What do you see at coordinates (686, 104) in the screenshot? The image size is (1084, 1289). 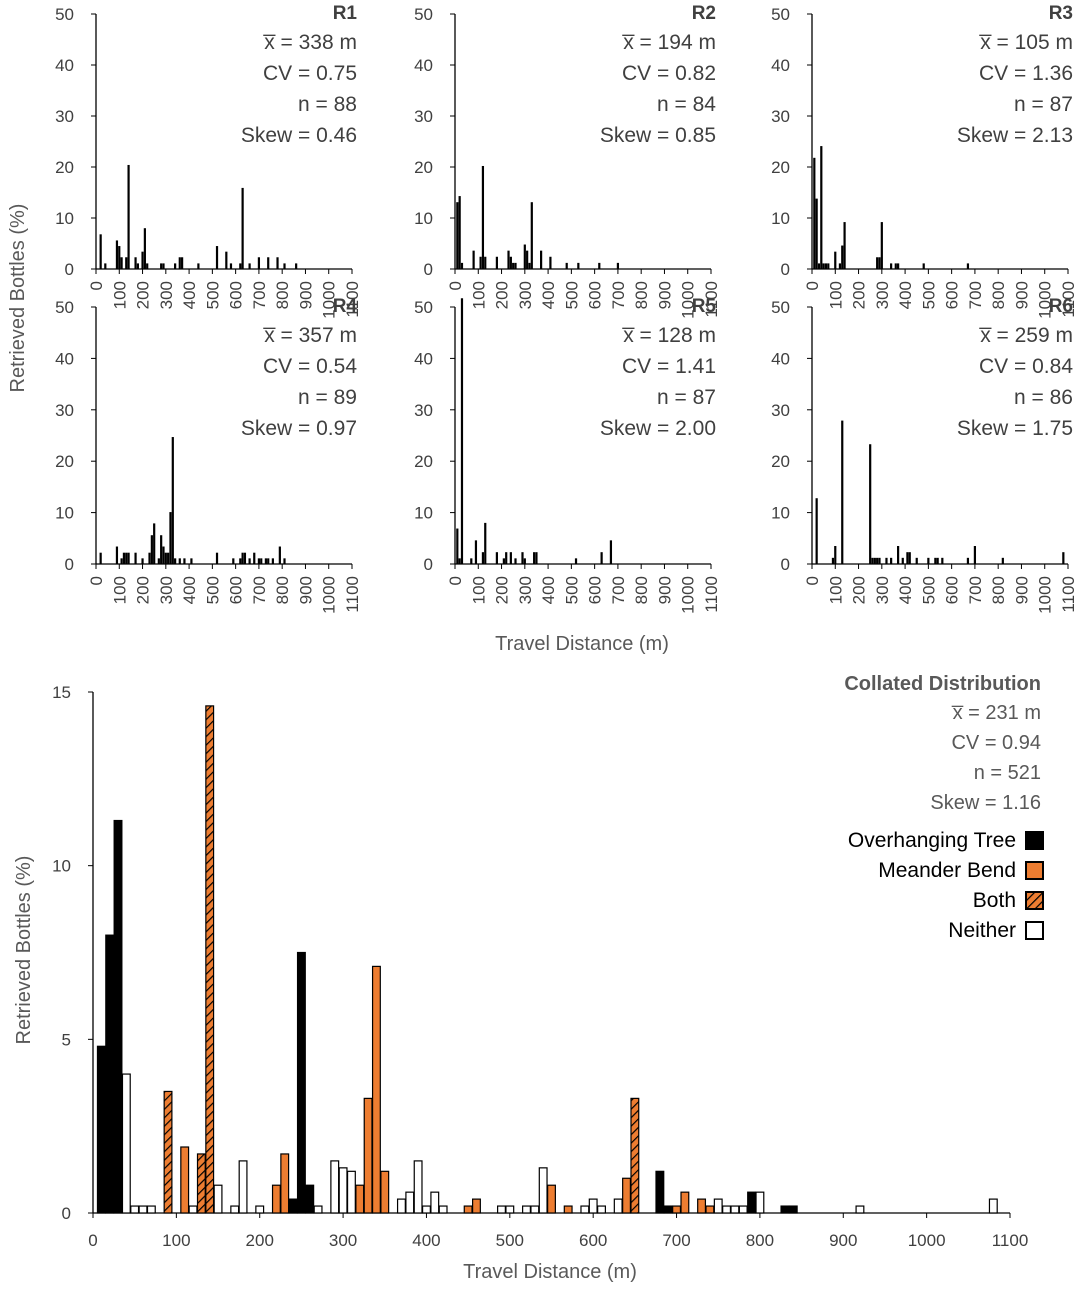 I see `stat-n: n = 84` at bounding box center [686, 104].